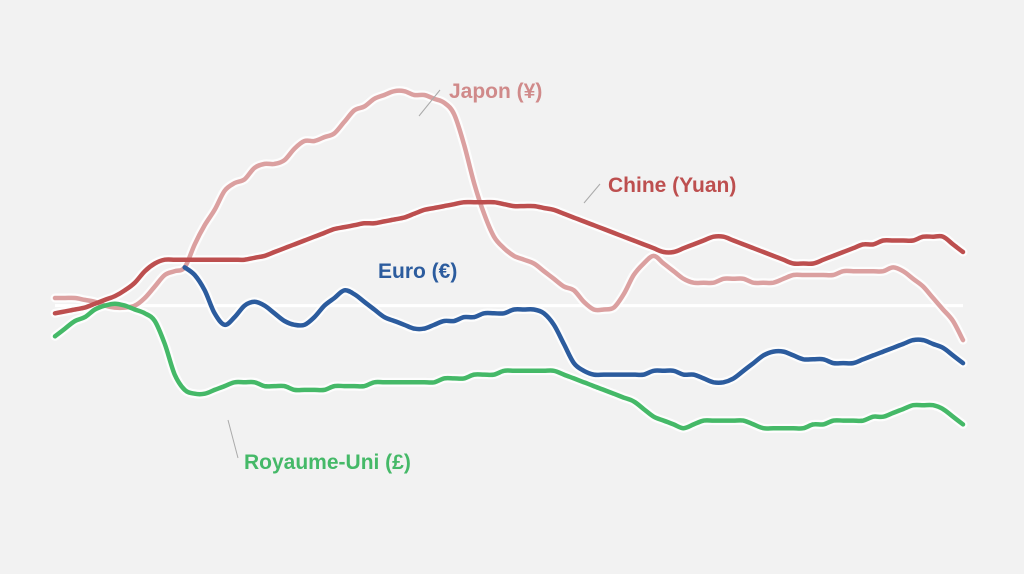 This screenshot has width=1024, height=574. What do you see at coordinates (592, 193) in the screenshot?
I see `chine-leader-line` at bounding box center [592, 193].